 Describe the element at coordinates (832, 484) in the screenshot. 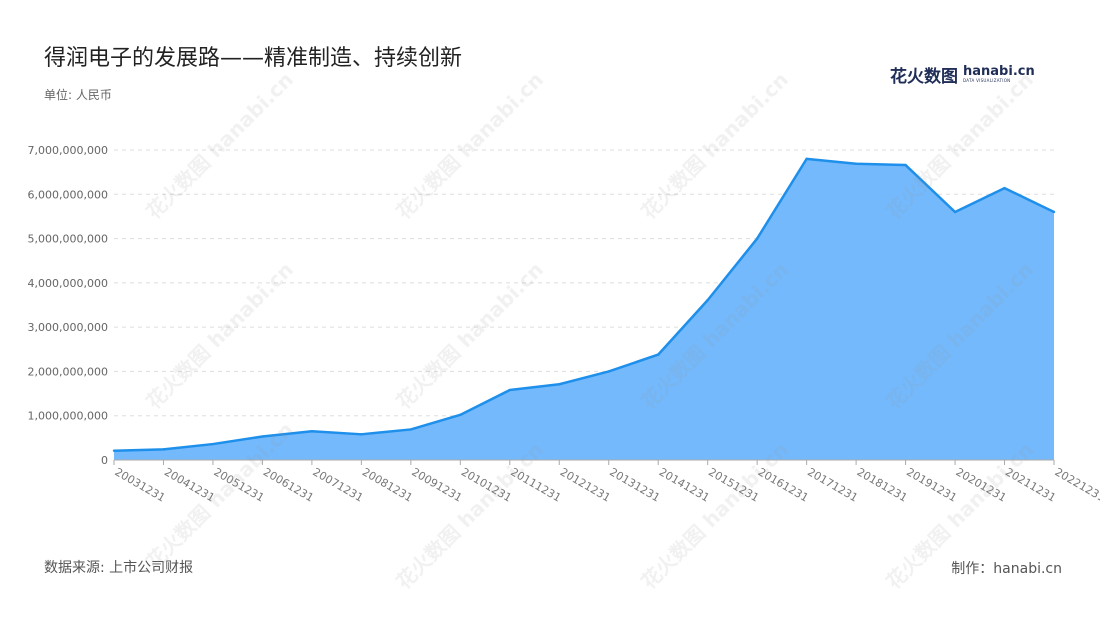

I see `x-tick-label: 20171231` at that location.